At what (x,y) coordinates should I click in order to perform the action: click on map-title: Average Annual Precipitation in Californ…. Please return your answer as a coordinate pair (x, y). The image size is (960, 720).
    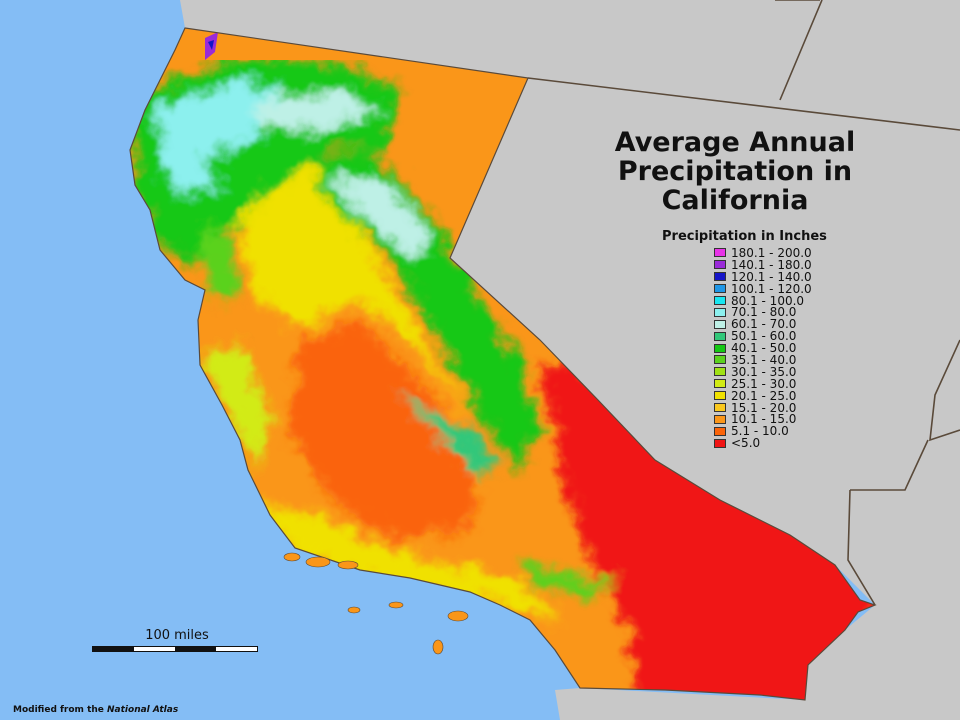
    Looking at the image, I should click on (735, 171).